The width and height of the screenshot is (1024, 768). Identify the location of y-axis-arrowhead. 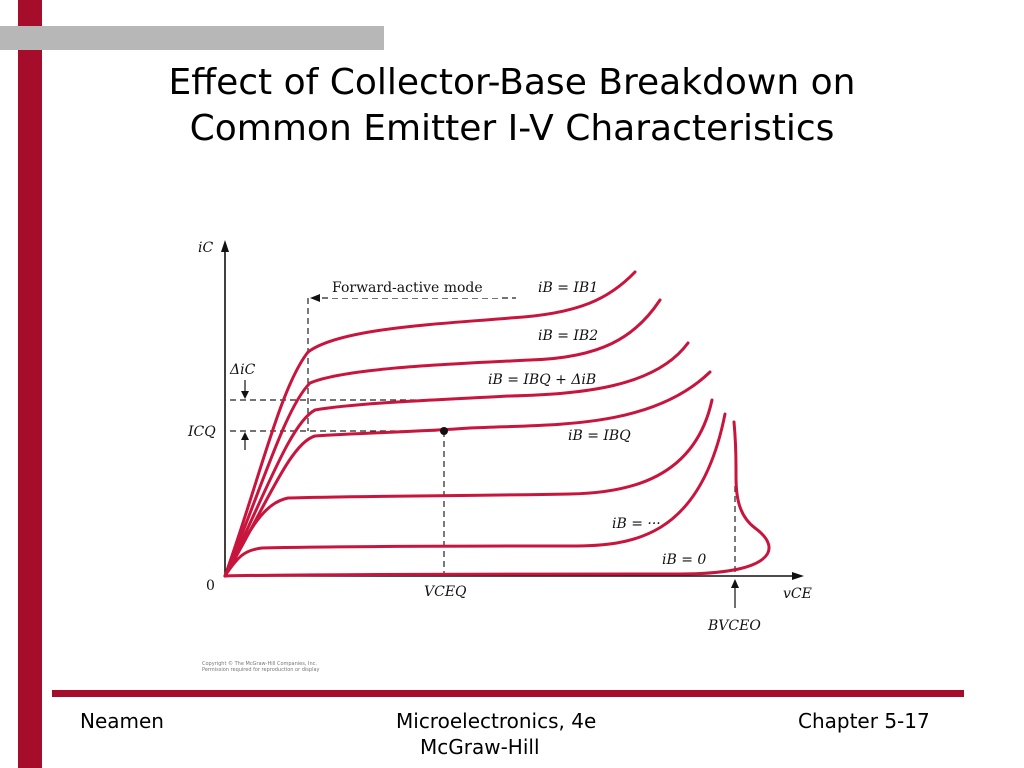
(225, 246).